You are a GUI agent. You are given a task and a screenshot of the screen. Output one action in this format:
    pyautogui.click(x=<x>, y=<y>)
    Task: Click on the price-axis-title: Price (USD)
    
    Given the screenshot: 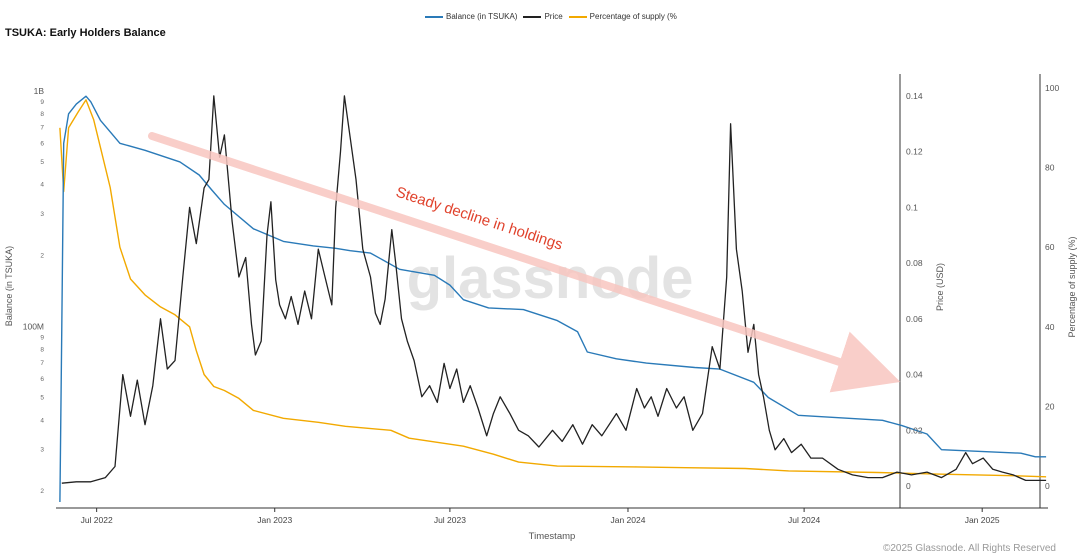 What is the action you would take?
    pyautogui.click(x=940, y=287)
    